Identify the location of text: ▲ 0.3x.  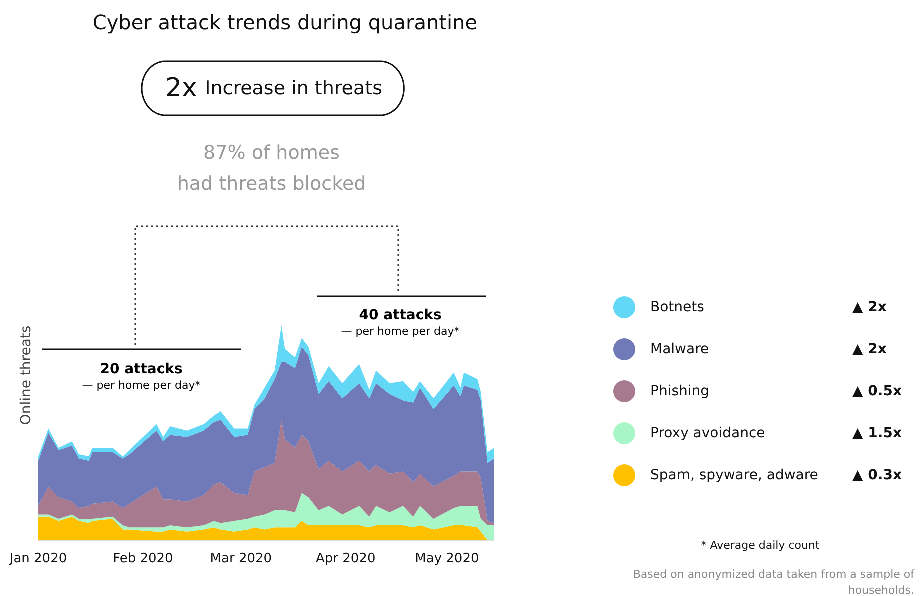
(877, 476).